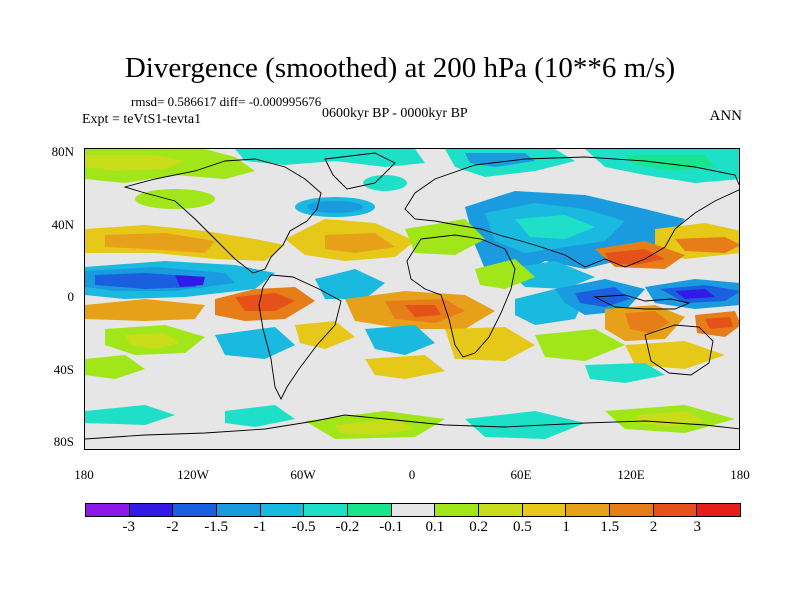 This screenshot has height=600, width=800. What do you see at coordinates (571, 212) in the screenshot?
I see `coastline-eurasia` at bounding box center [571, 212].